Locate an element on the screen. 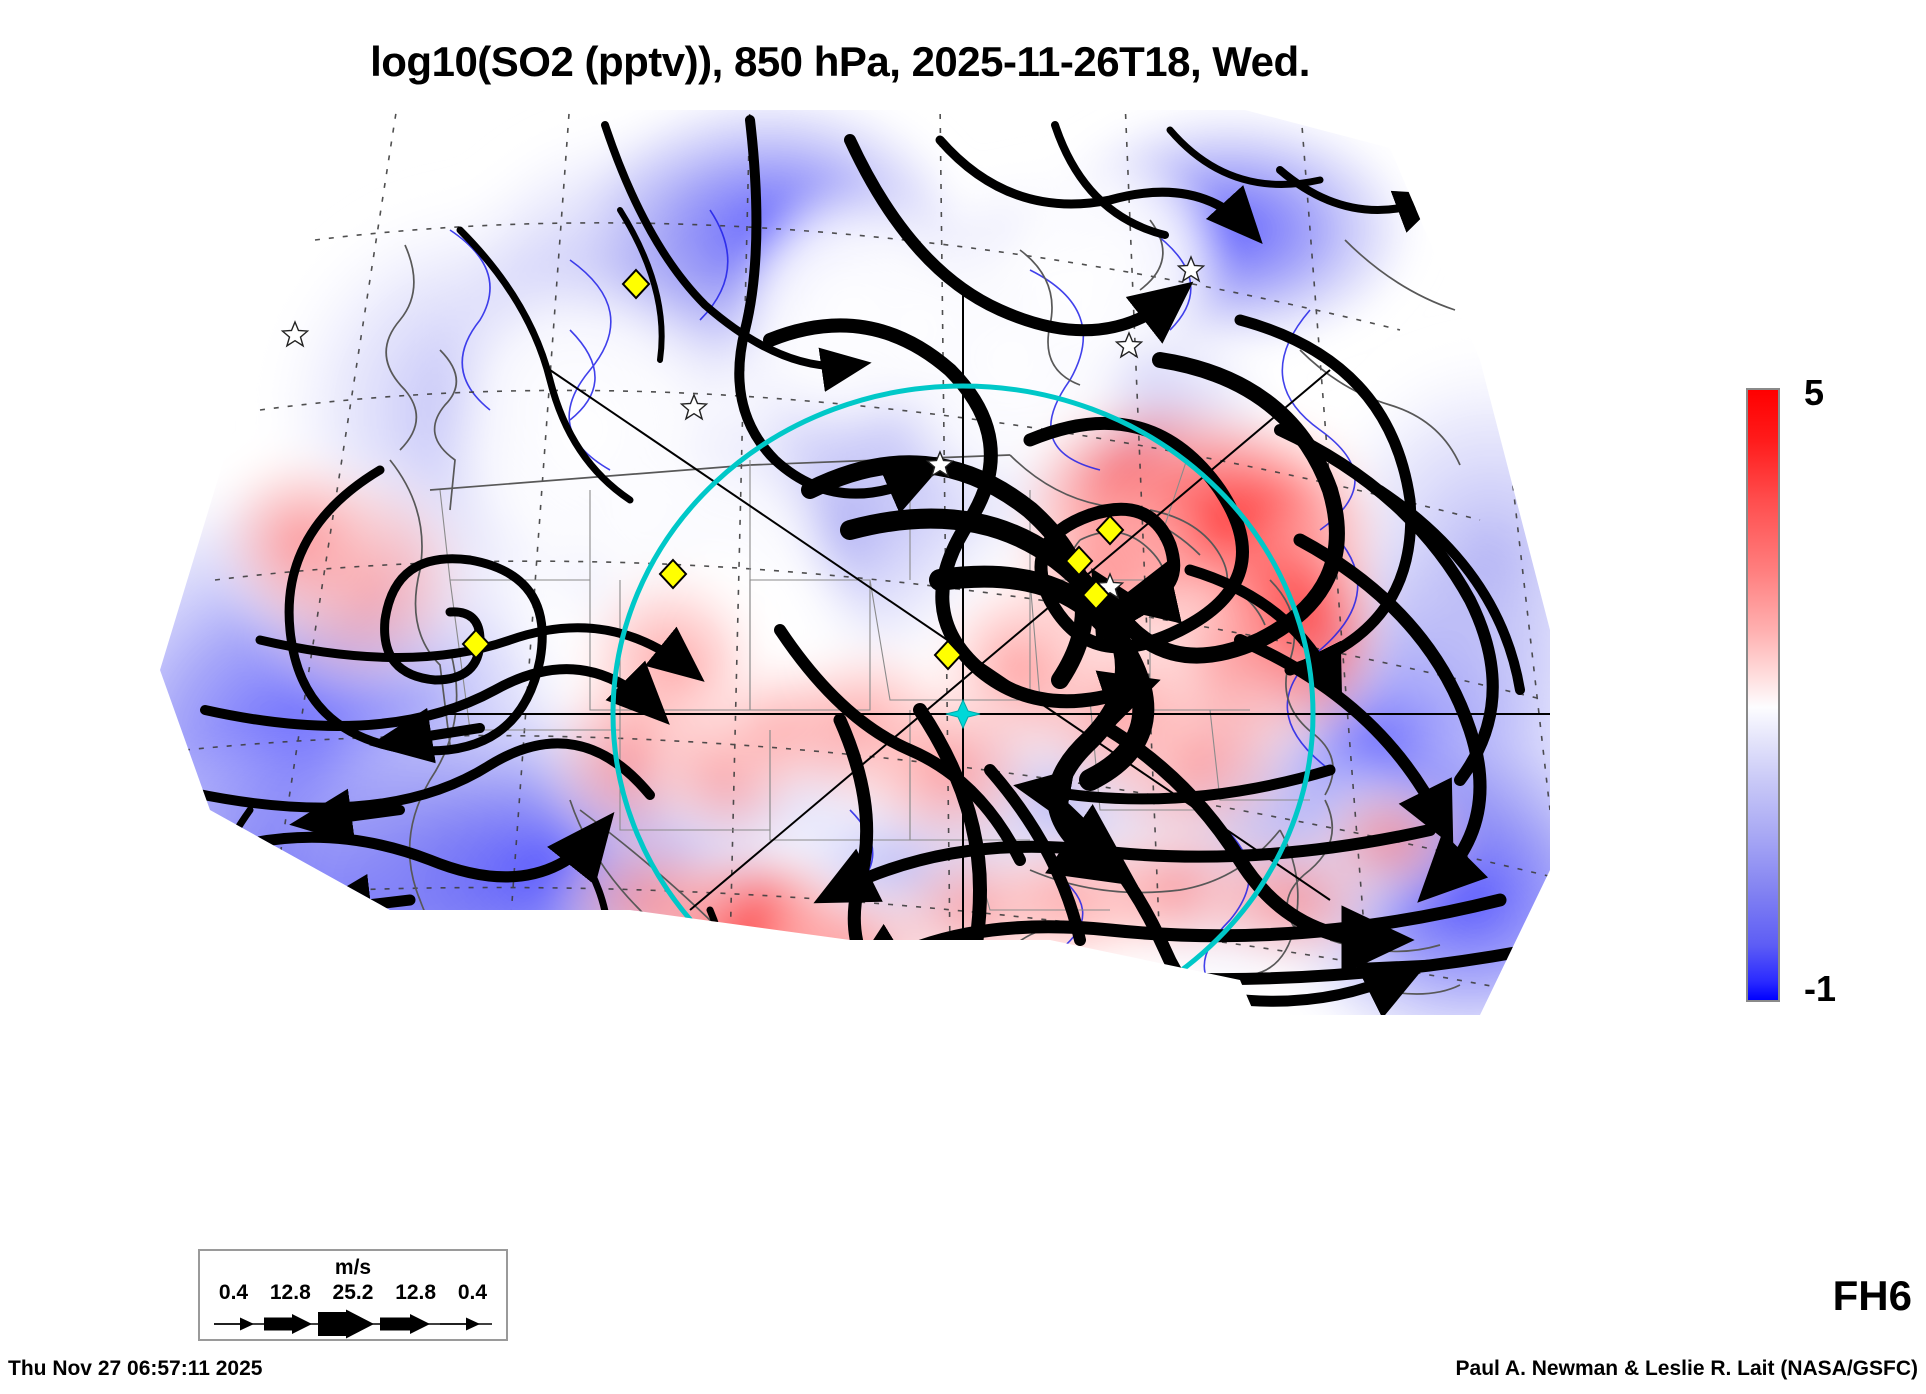  colorbar-max-label: 5 is located at coordinates (1814, 392).